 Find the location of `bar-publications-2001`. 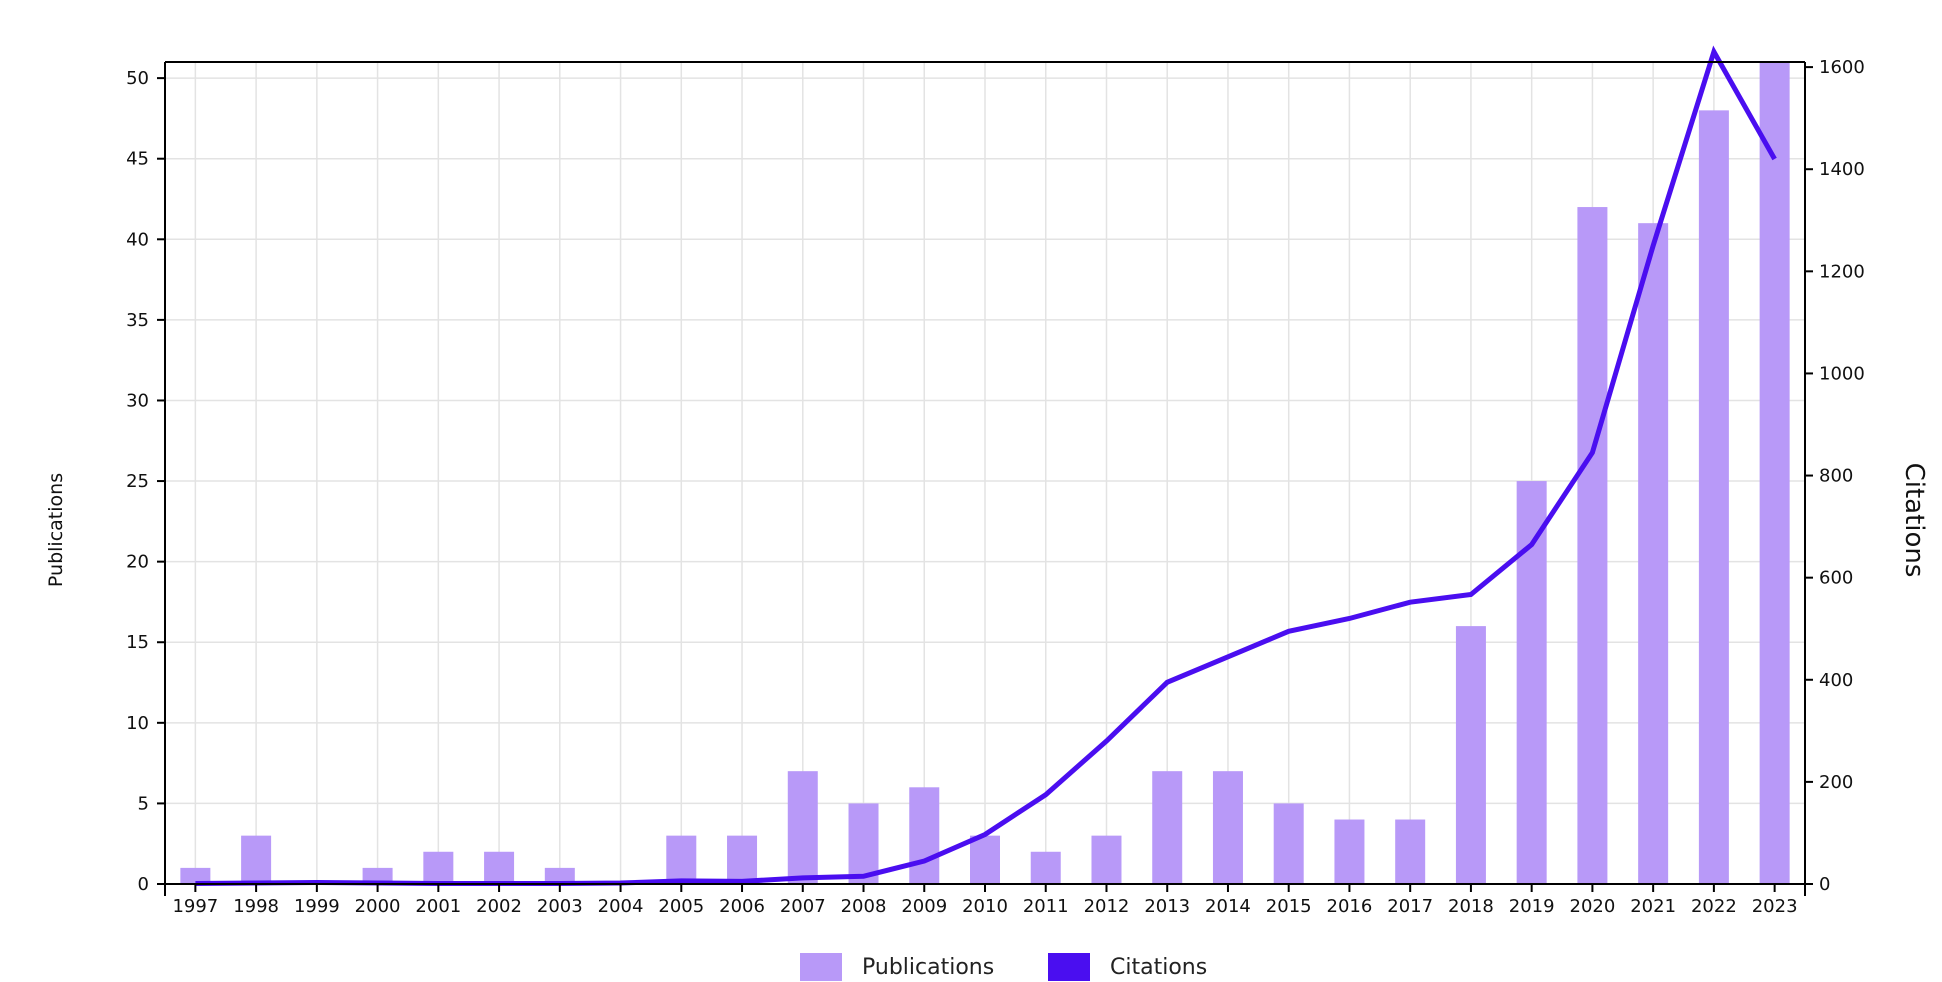

bar-publications-2001 is located at coordinates (438, 867).